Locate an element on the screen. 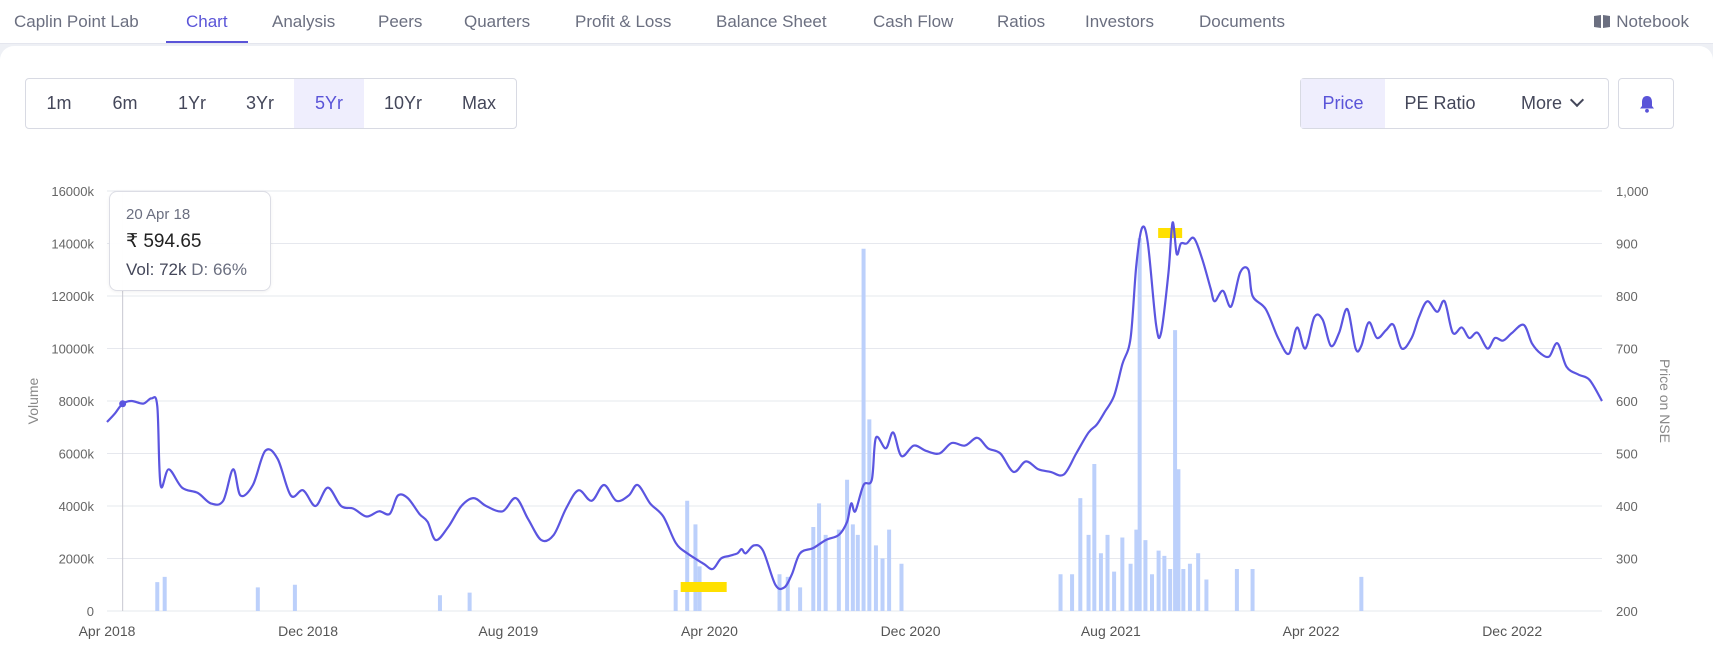 Image resolution: width=1713 pixels, height=652 pixels. y-right-tick-label: 800 is located at coordinates (1627, 296).